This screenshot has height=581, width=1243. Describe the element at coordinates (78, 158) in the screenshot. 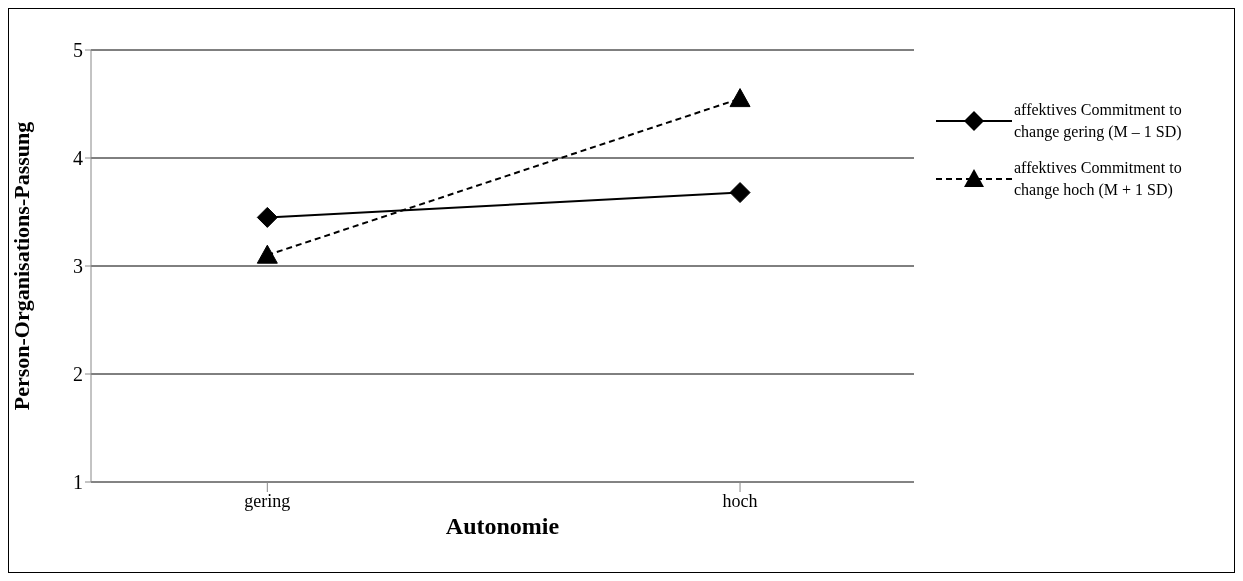

I see `y-tick-label: 4` at that location.